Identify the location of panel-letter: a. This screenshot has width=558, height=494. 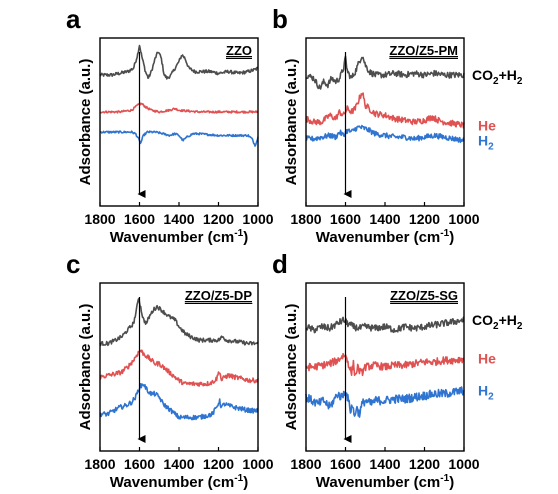
(73, 19).